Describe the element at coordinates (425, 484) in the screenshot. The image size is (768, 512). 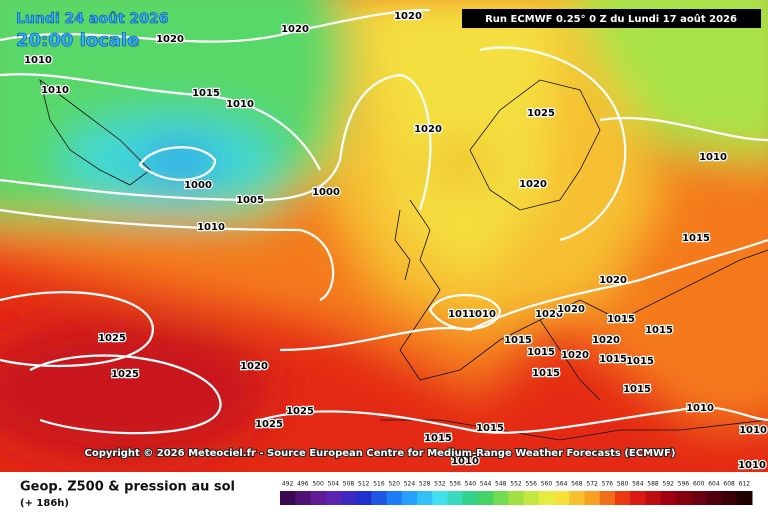
I see `colorbar-tick: 528` at that location.